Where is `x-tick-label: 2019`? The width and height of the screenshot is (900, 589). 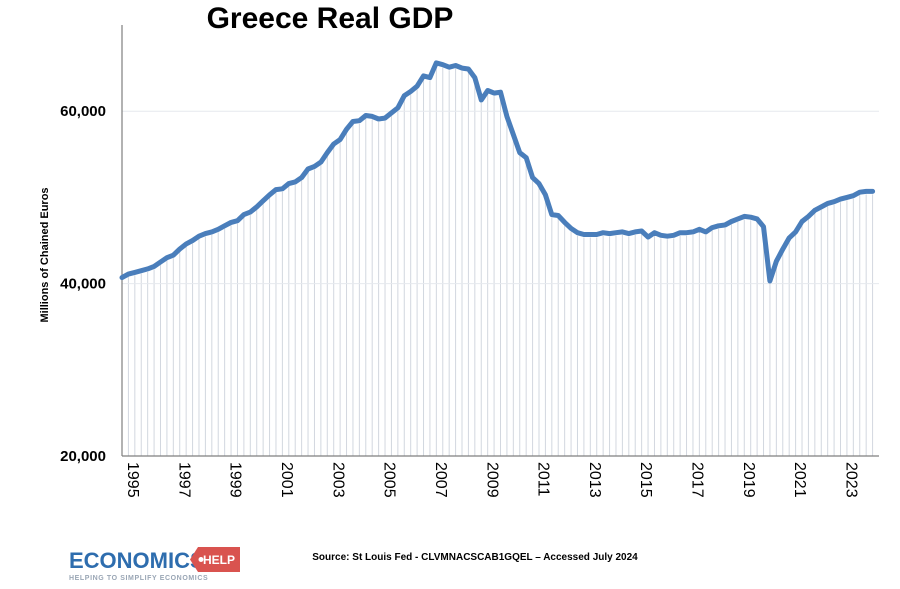 x-tick-label: 2019 is located at coordinates (748, 480).